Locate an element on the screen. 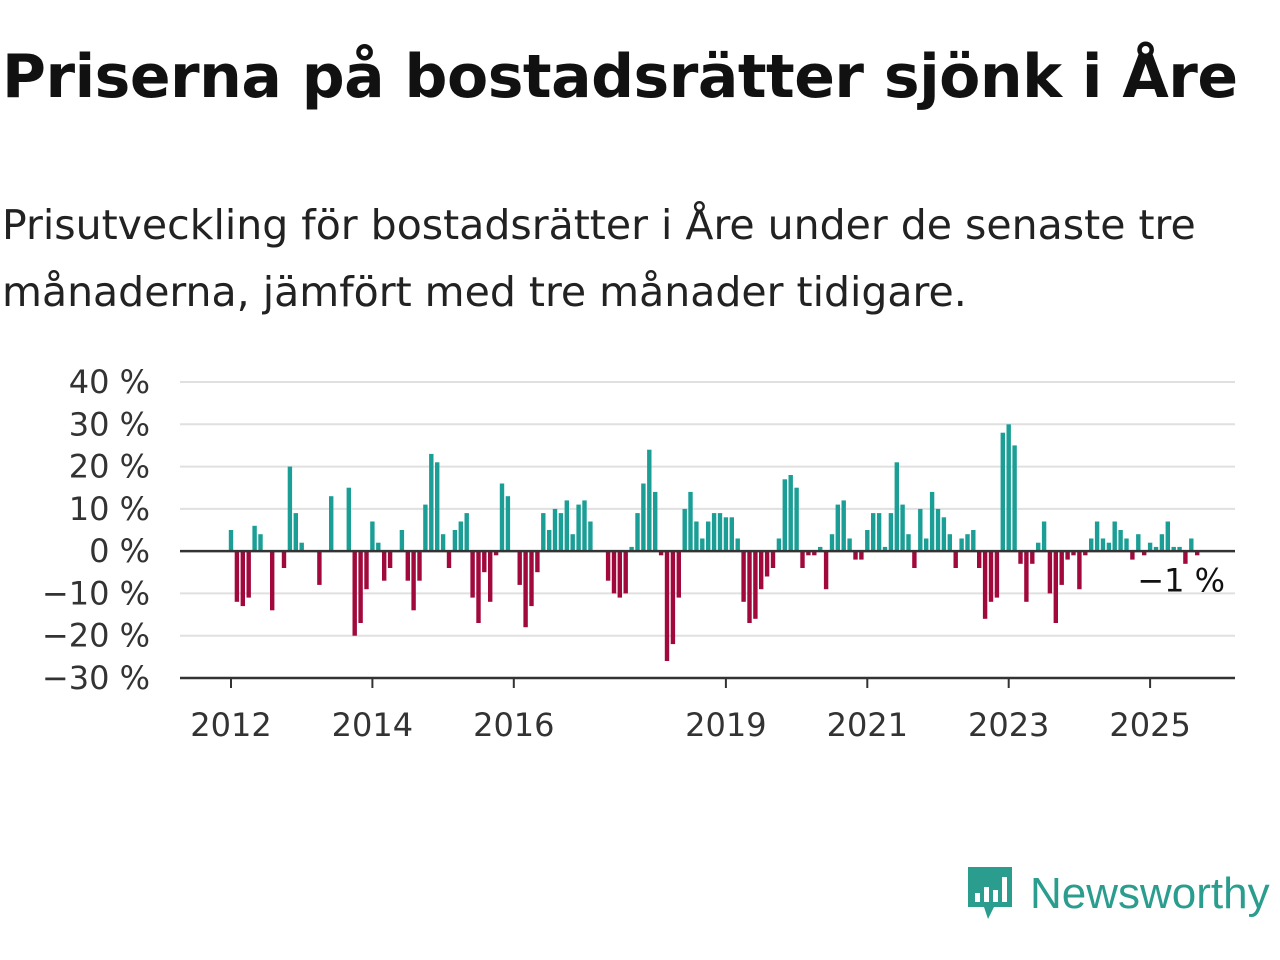 The height and width of the screenshot is (960, 1280). chart-title: Priserna på bostadsrätter sjönk i Åre is located at coordinates (620, 77).